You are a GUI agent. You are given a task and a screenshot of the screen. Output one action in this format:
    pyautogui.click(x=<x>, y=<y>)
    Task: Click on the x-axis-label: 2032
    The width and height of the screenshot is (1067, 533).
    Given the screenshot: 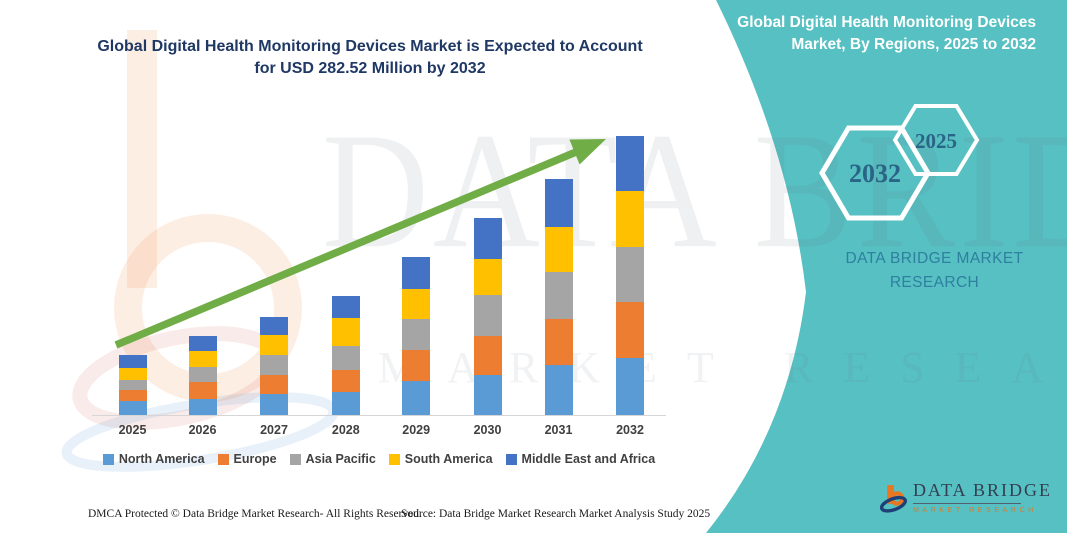 What is the action you would take?
    pyautogui.click(x=630, y=430)
    